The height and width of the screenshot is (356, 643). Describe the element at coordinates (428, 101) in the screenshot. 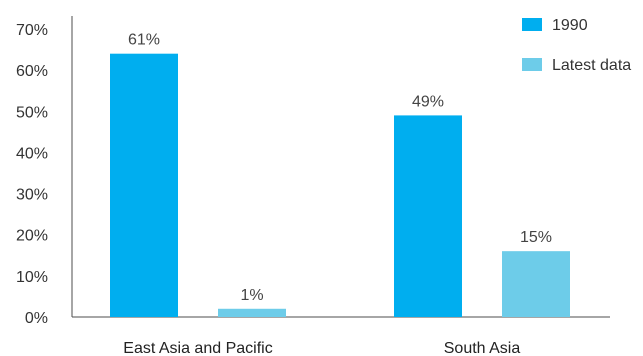

I see `data-label: 49%` at that location.